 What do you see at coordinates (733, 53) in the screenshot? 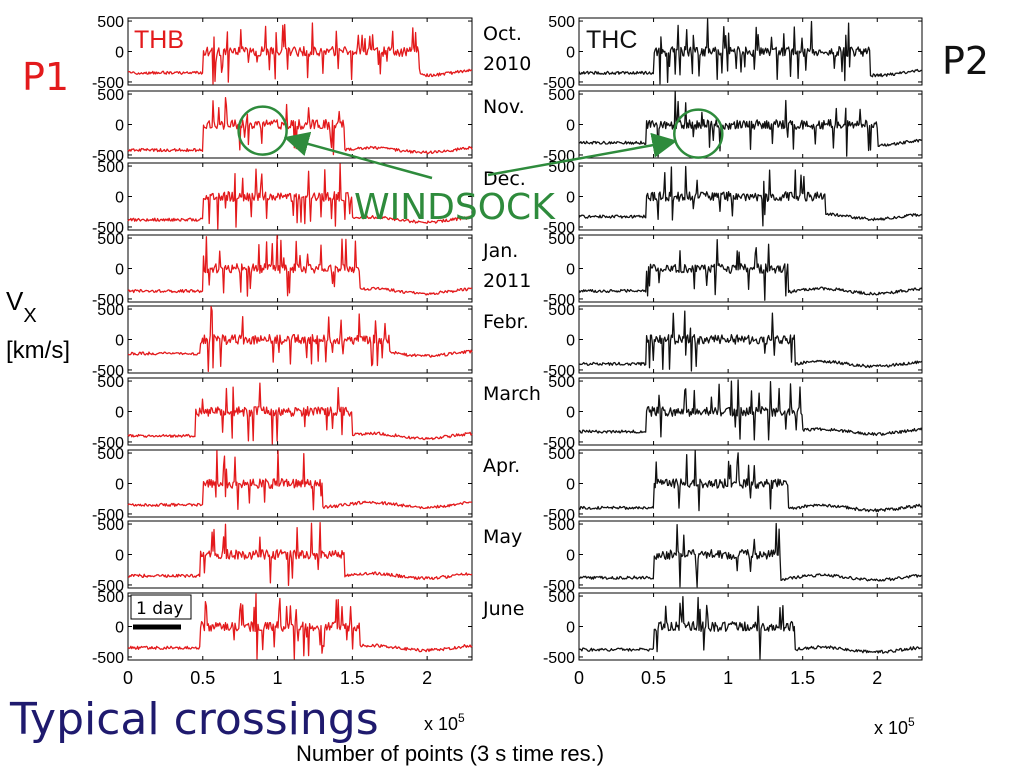
I see `panel-thc-1: 500 0 -500` at bounding box center [733, 53].